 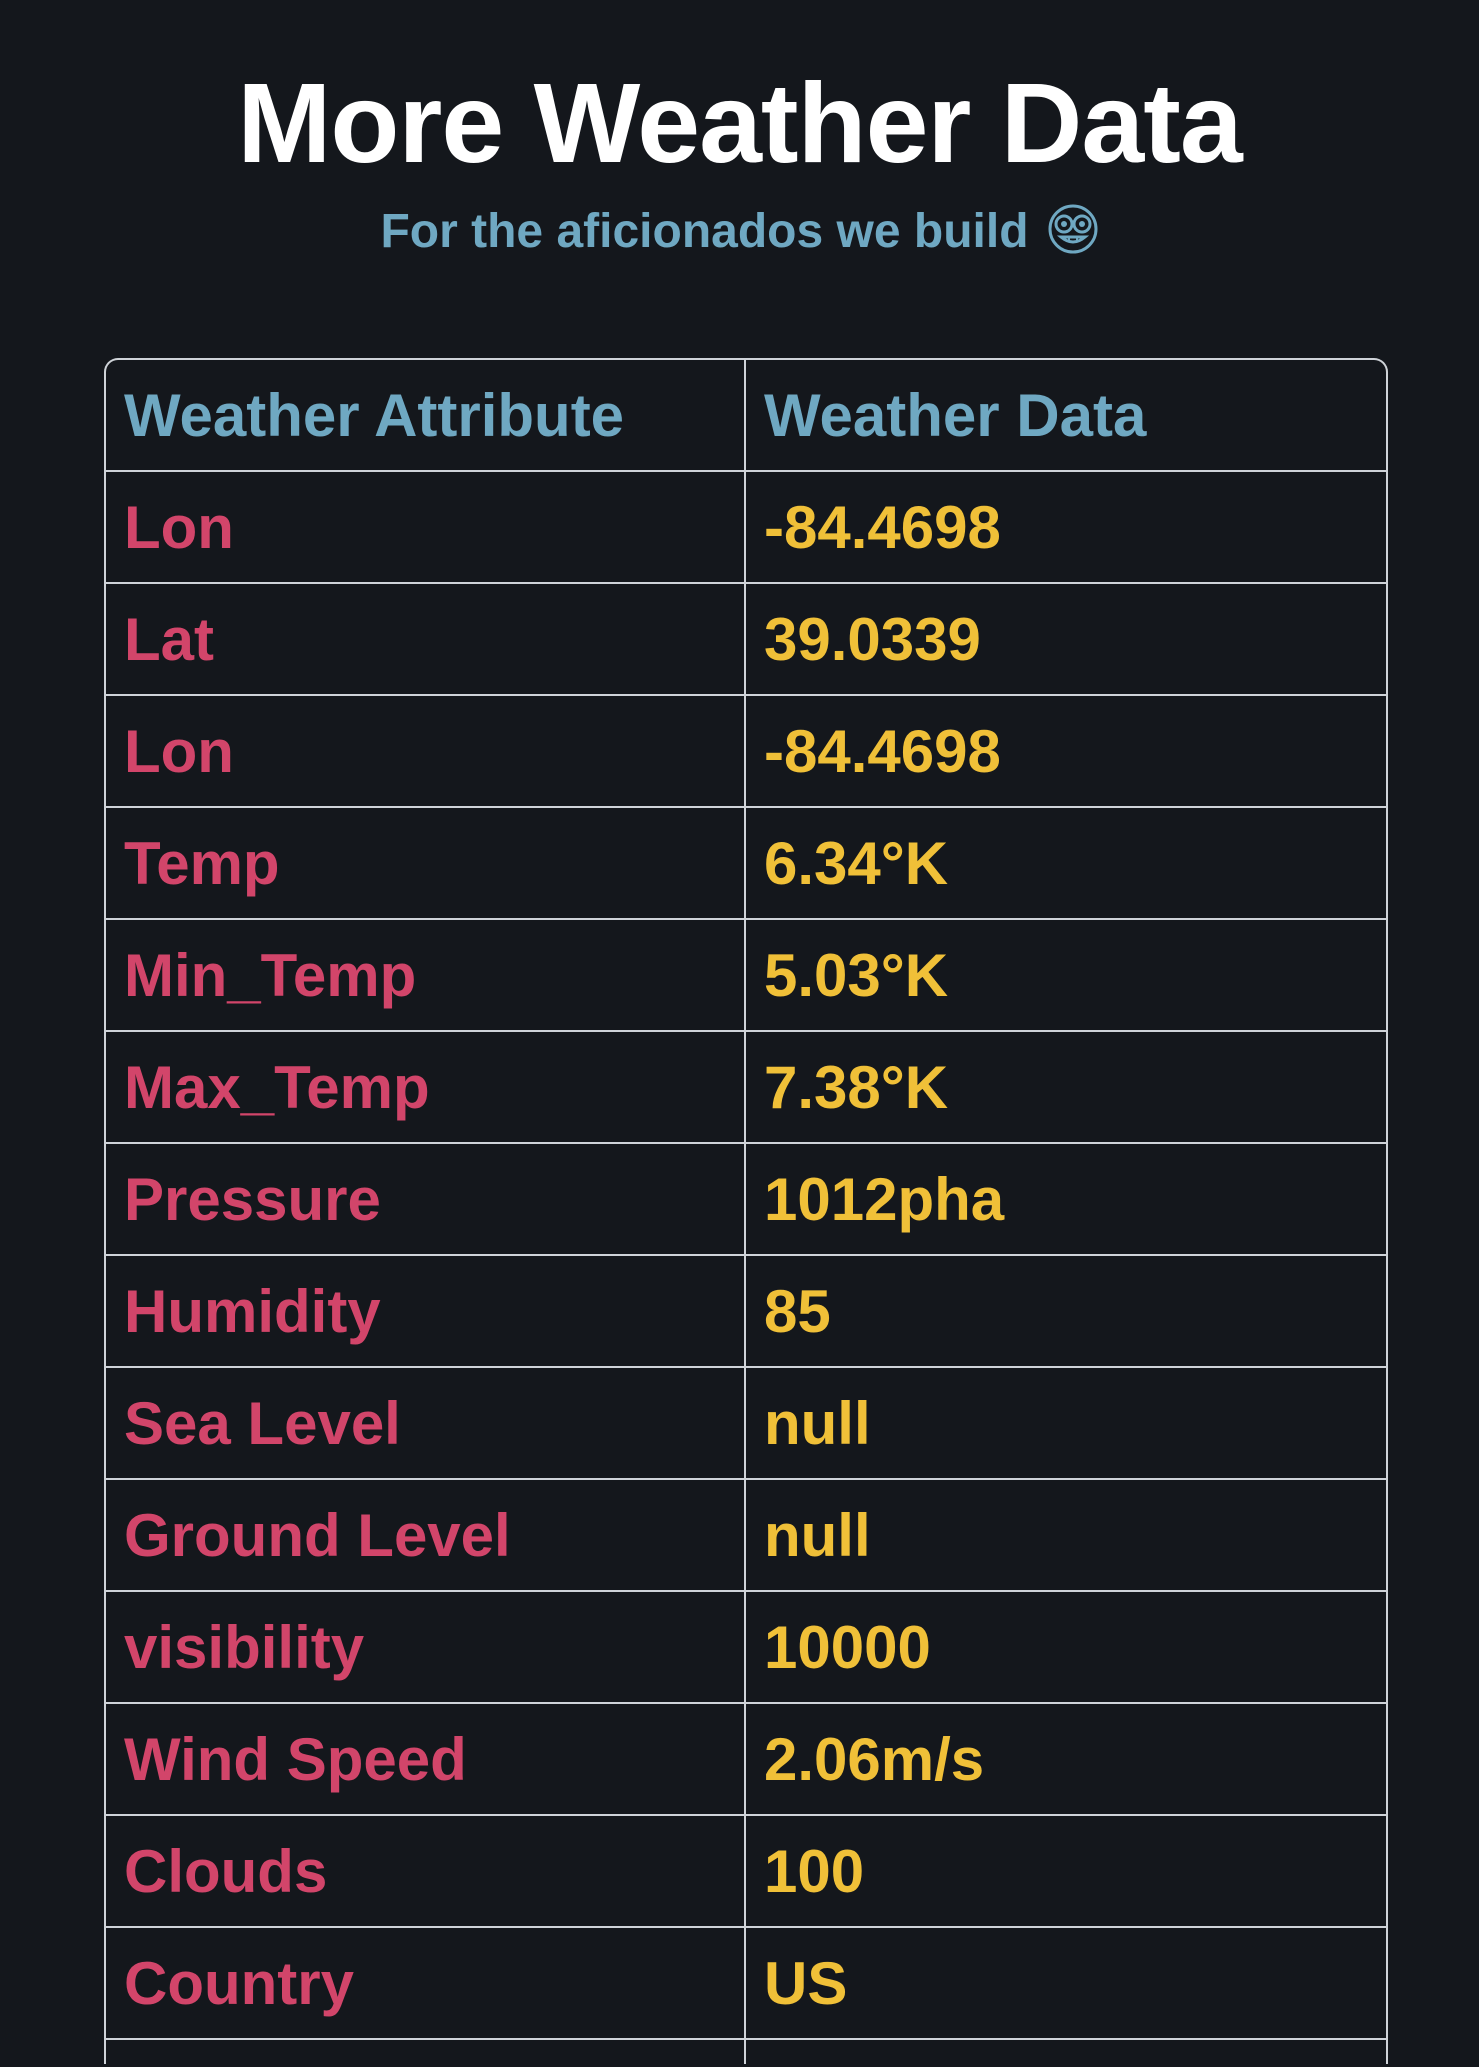 I want to click on attribute-cell: Temp, so click(x=426, y=863).